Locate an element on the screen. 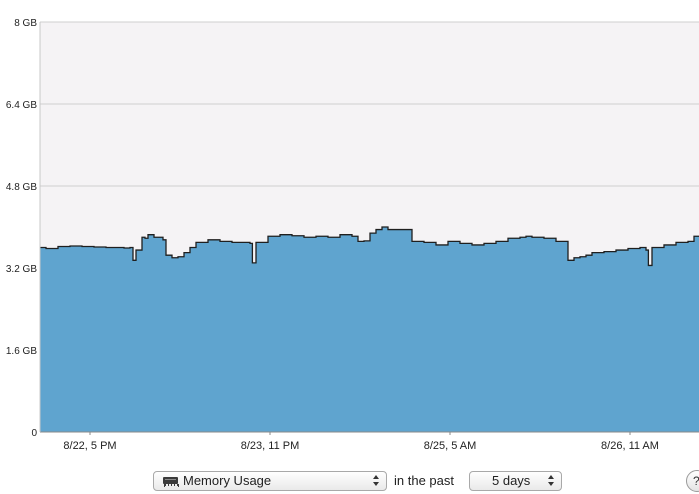  y-tick-label: 0 is located at coordinates (34, 433).